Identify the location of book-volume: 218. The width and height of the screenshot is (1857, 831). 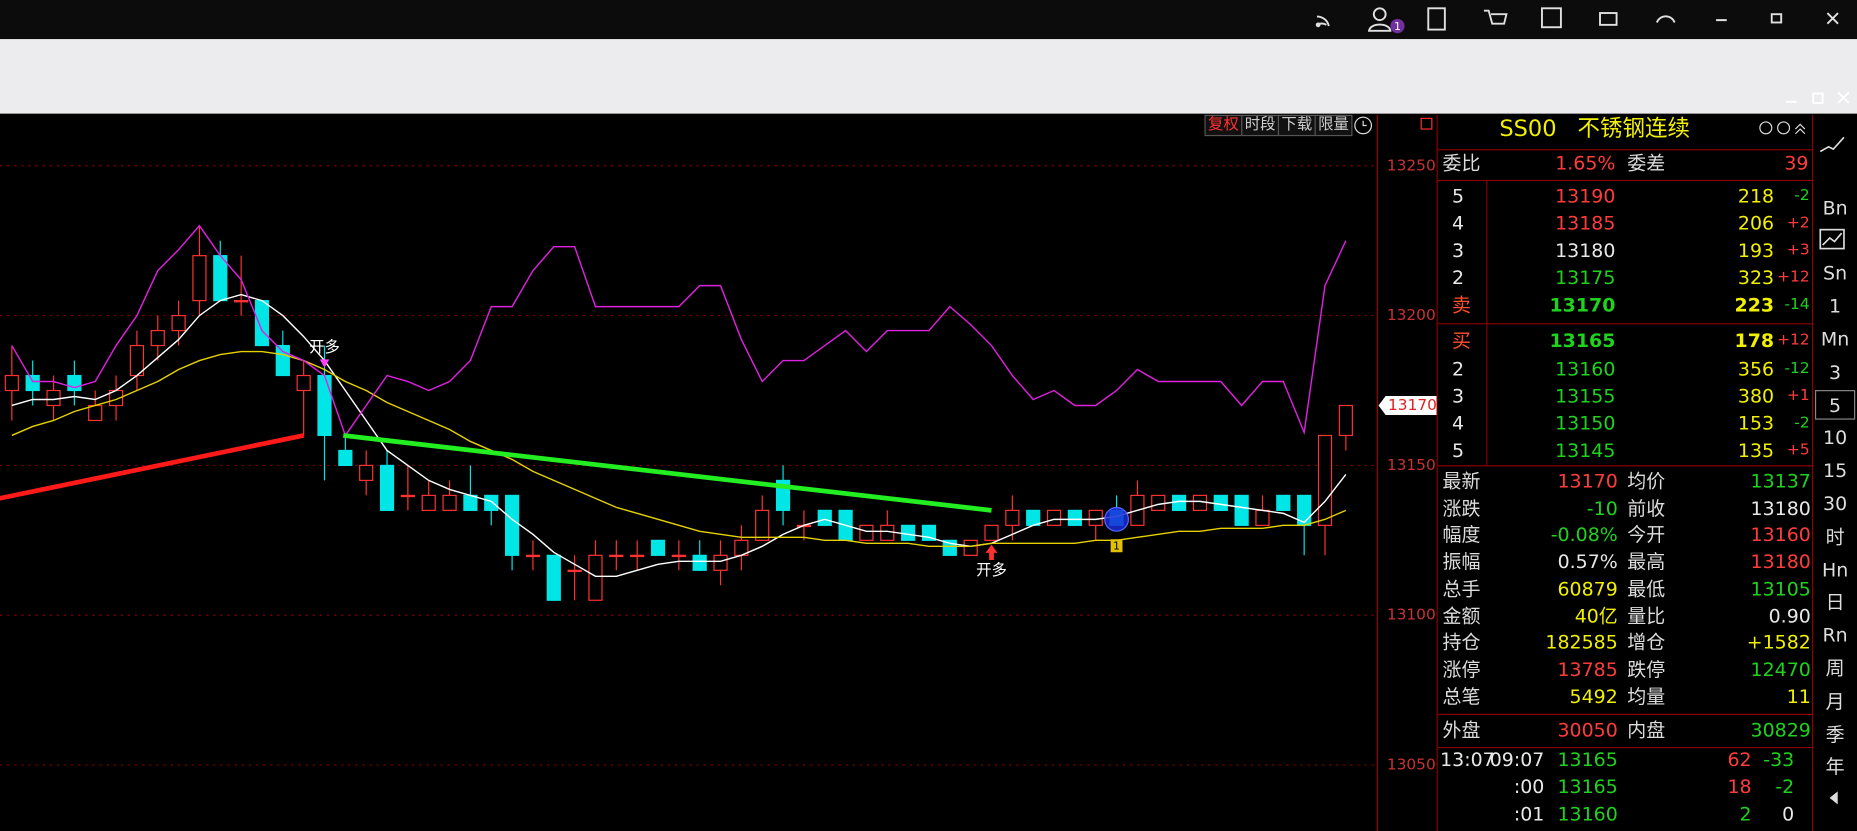
(1756, 196).